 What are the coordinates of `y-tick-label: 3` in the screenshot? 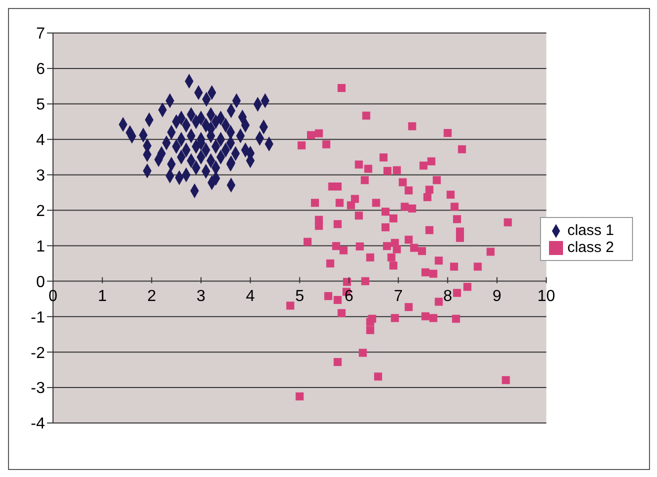 It's located at (41, 176).